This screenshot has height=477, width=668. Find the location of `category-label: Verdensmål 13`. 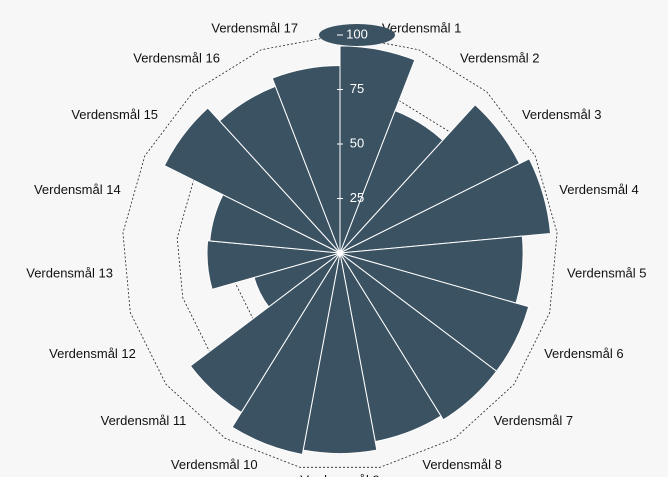

category-label: Verdensmål 13 is located at coordinates (69, 272).